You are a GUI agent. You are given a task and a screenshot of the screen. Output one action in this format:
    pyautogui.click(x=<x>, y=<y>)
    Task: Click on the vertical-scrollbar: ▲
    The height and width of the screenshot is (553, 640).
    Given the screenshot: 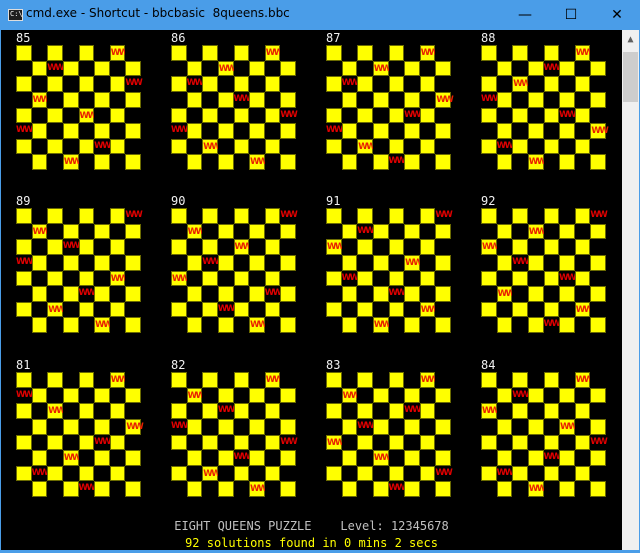 What is the action you would take?
    pyautogui.click(x=630, y=290)
    